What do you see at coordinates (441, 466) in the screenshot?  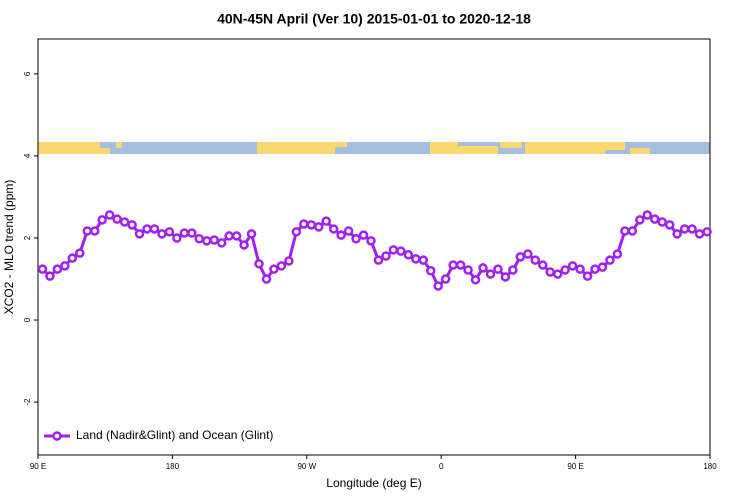 I see `x-tick-label: 0` at bounding box center [441, 466].